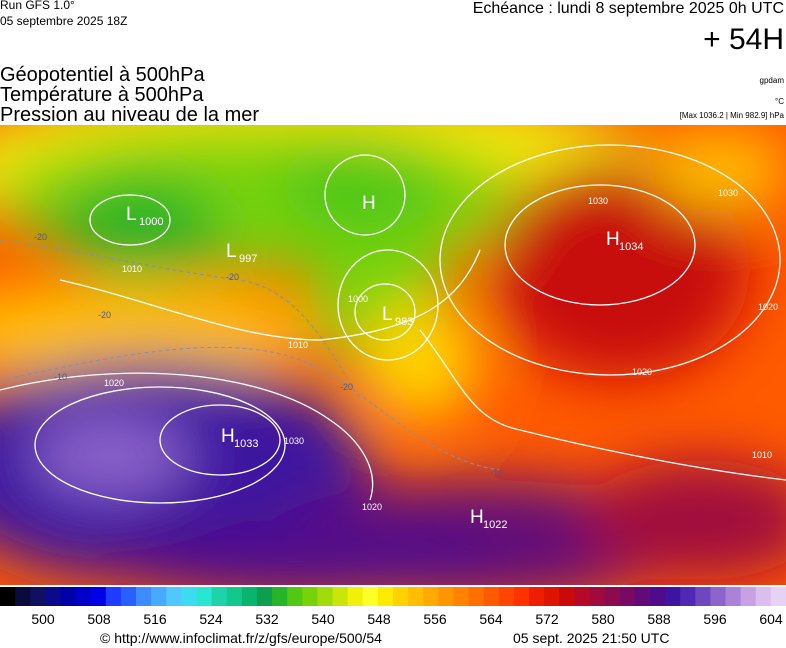  I want to click on unit: gpdam, so click(772, 80).